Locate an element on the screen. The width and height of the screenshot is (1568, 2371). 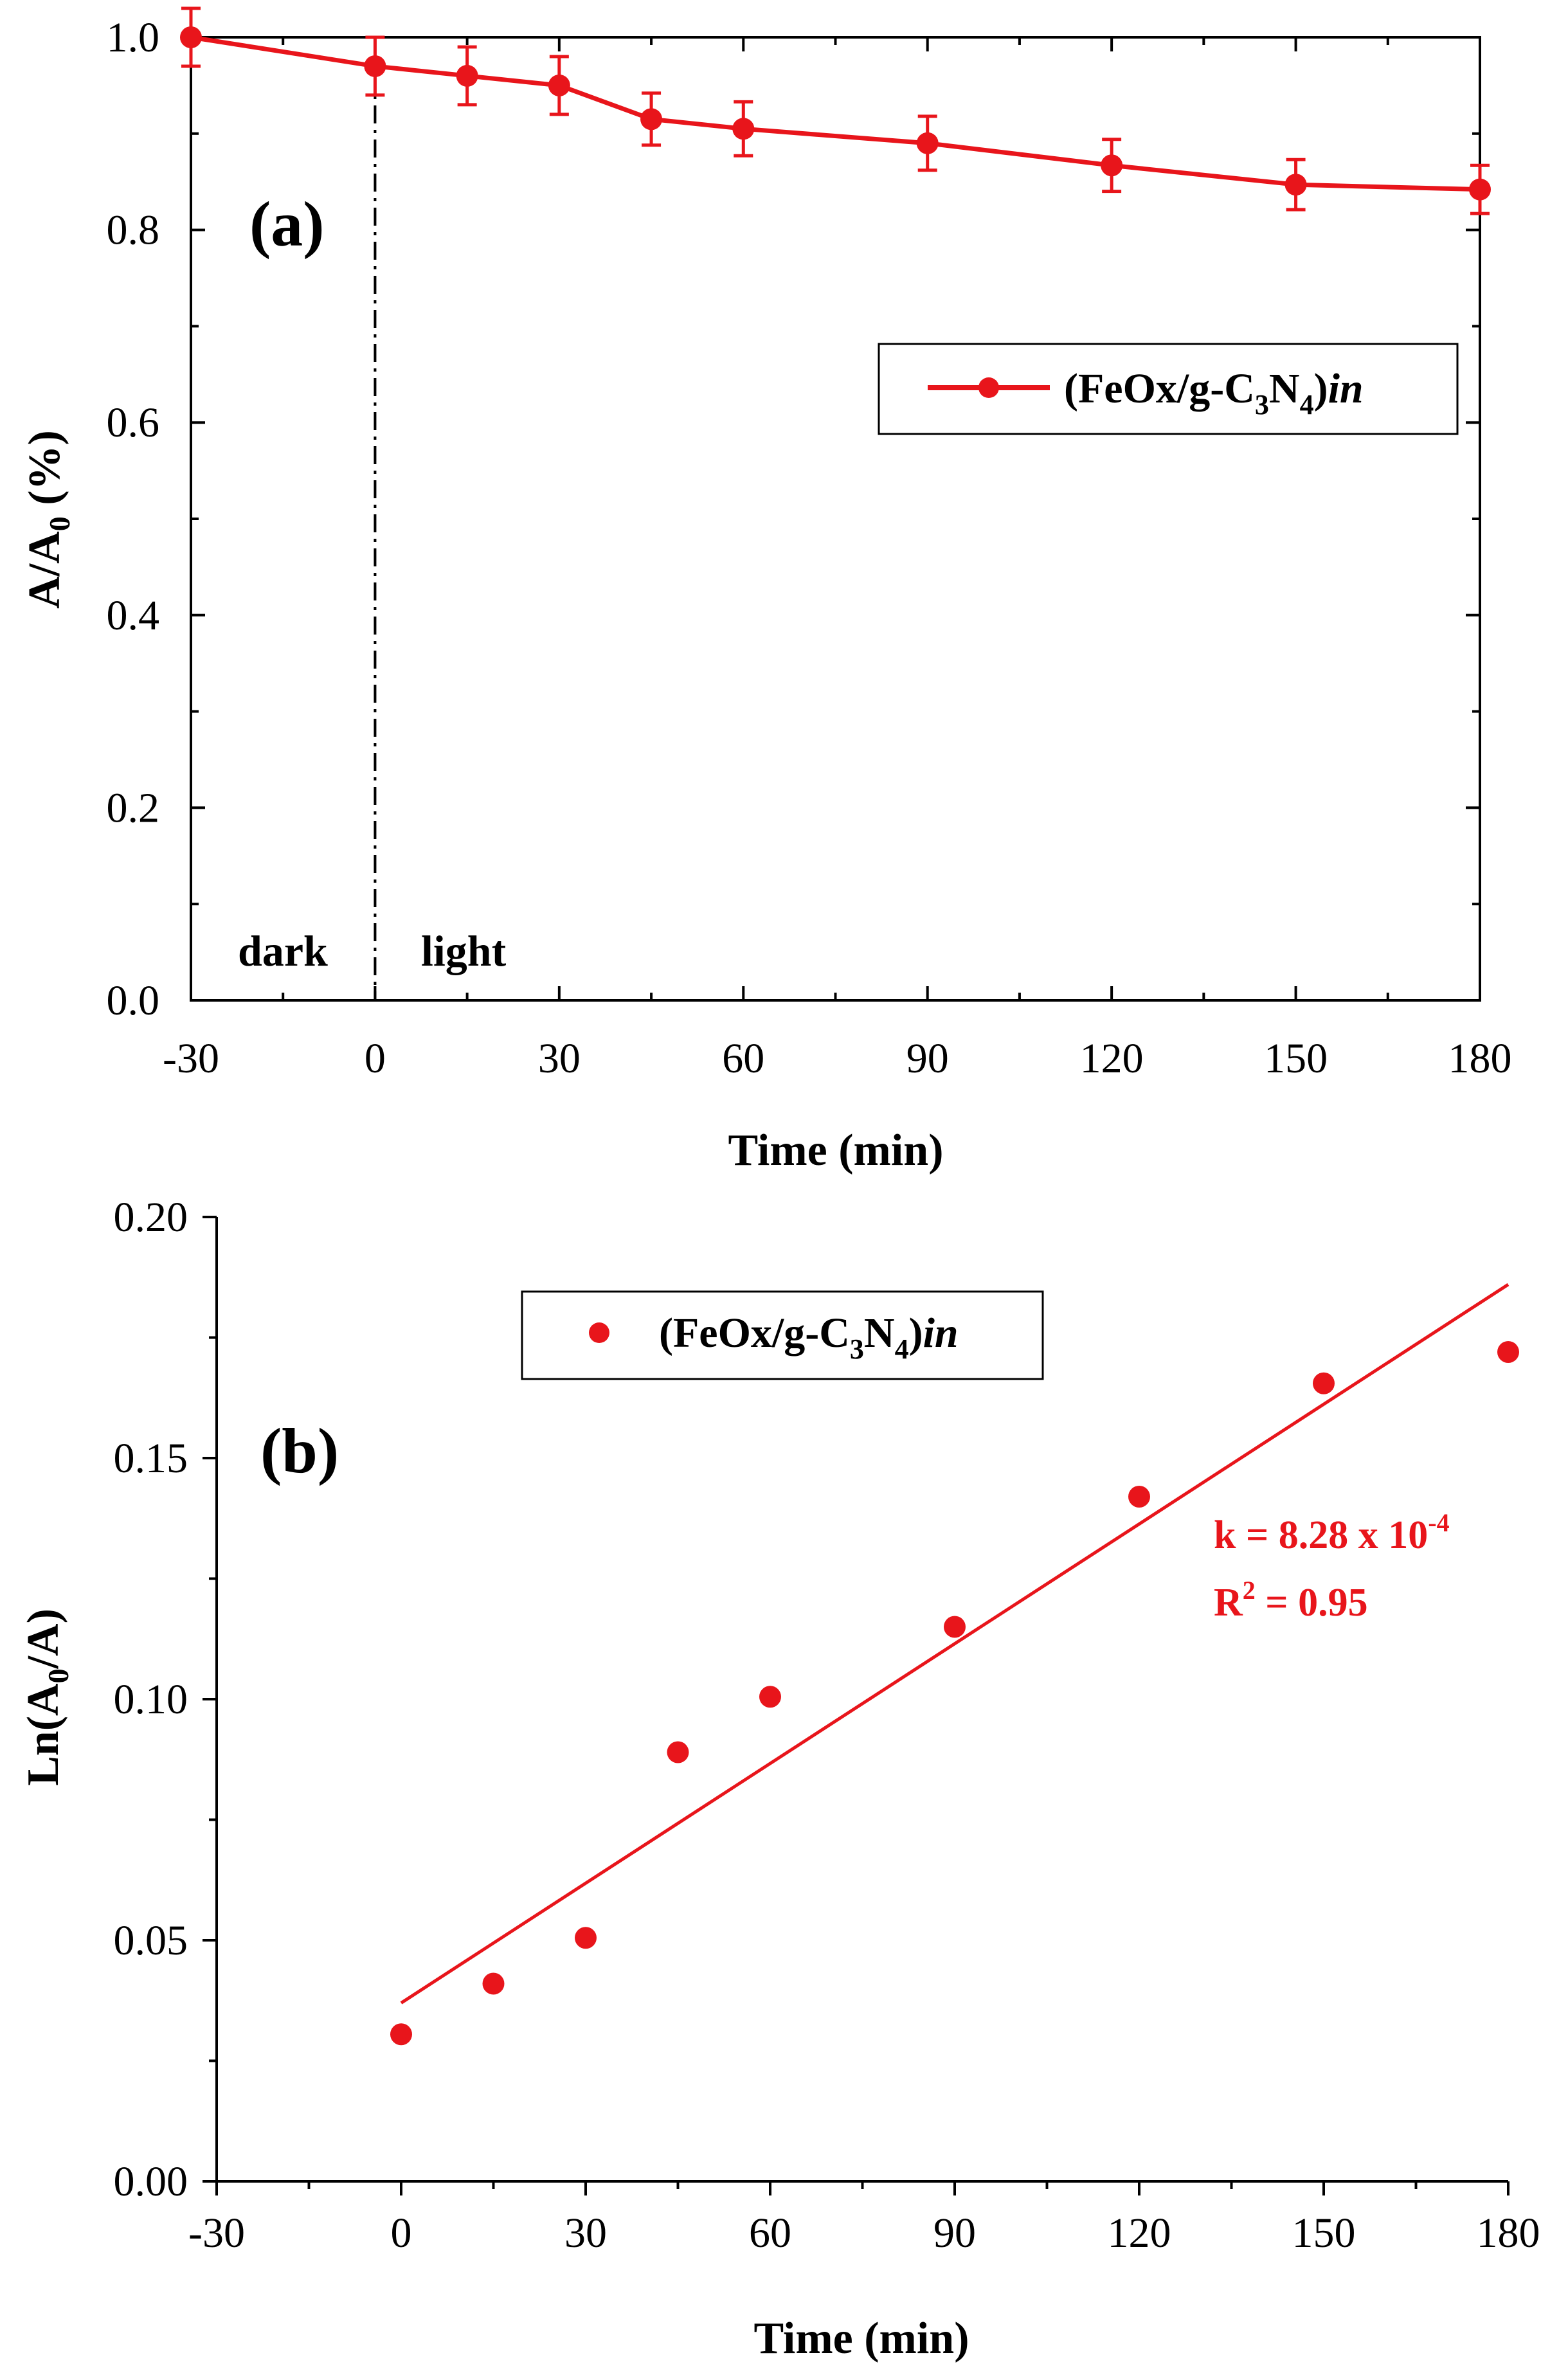
fit-rate-constant: k = 8.28 x 10-4 is located at coordinates (1332, 1533).